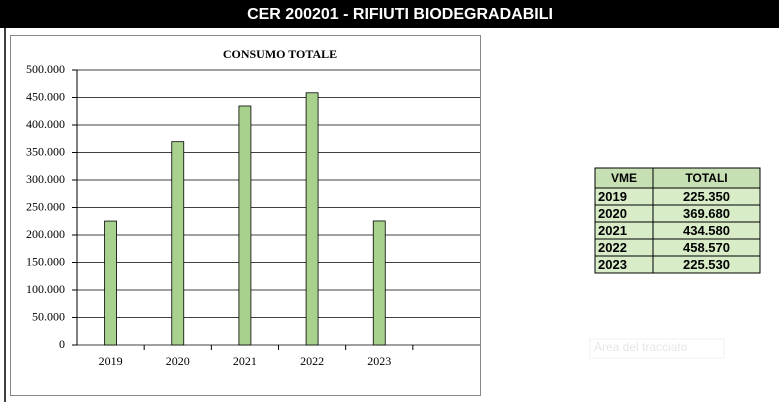 This screenshot has height=402, width=779. Describe the element at coordinates (312, 361) in the screenshot. I see `x-tick-label: 2022` at that location.